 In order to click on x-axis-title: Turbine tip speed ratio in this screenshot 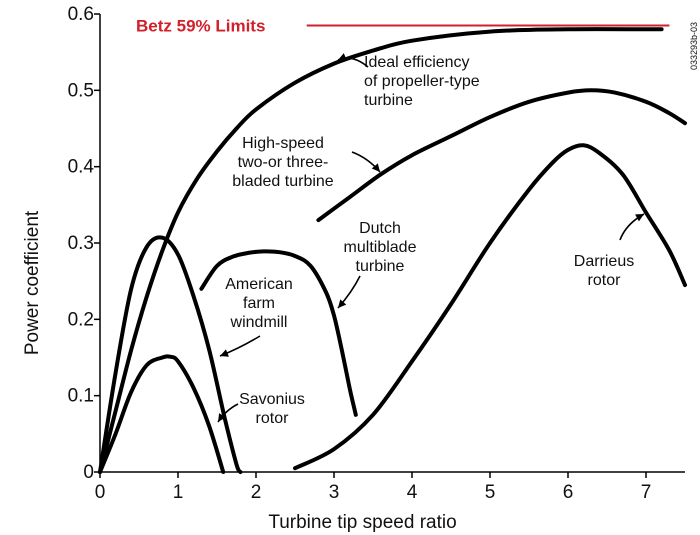, I will do `click(362, 522)`.